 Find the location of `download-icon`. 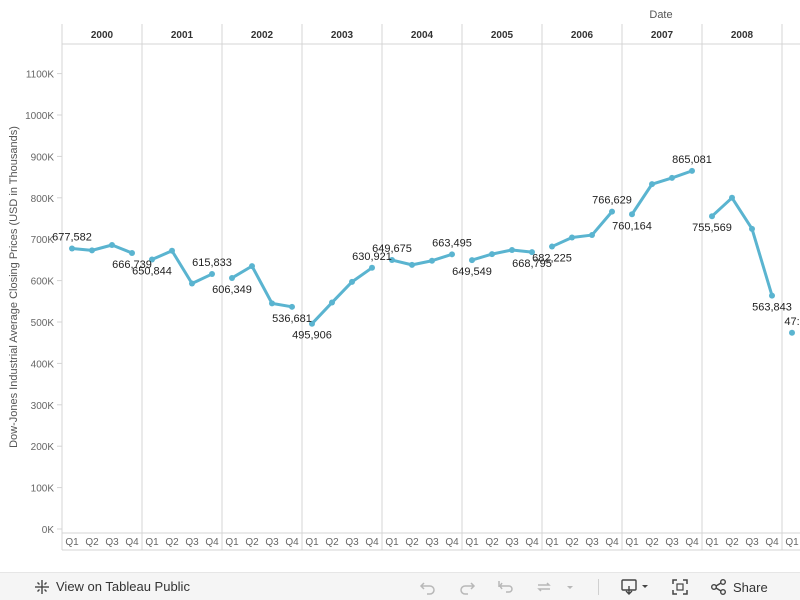

download-icon is located at coordinates (634, 587).